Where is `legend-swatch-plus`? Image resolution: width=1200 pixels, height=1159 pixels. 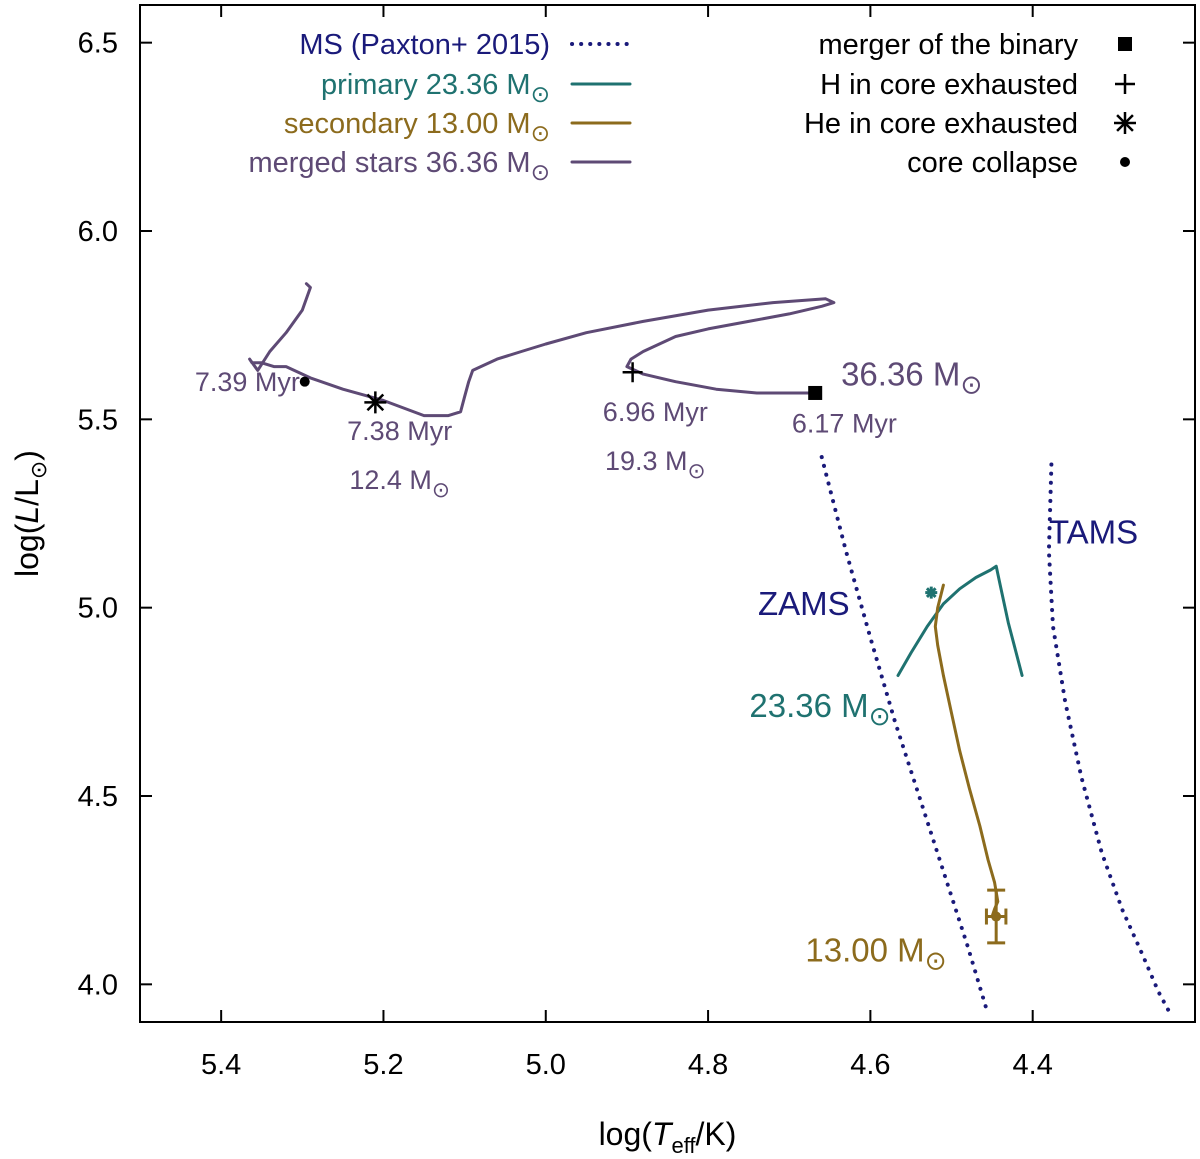 legend-swatch-plus is located at coordinates (1125, 84).